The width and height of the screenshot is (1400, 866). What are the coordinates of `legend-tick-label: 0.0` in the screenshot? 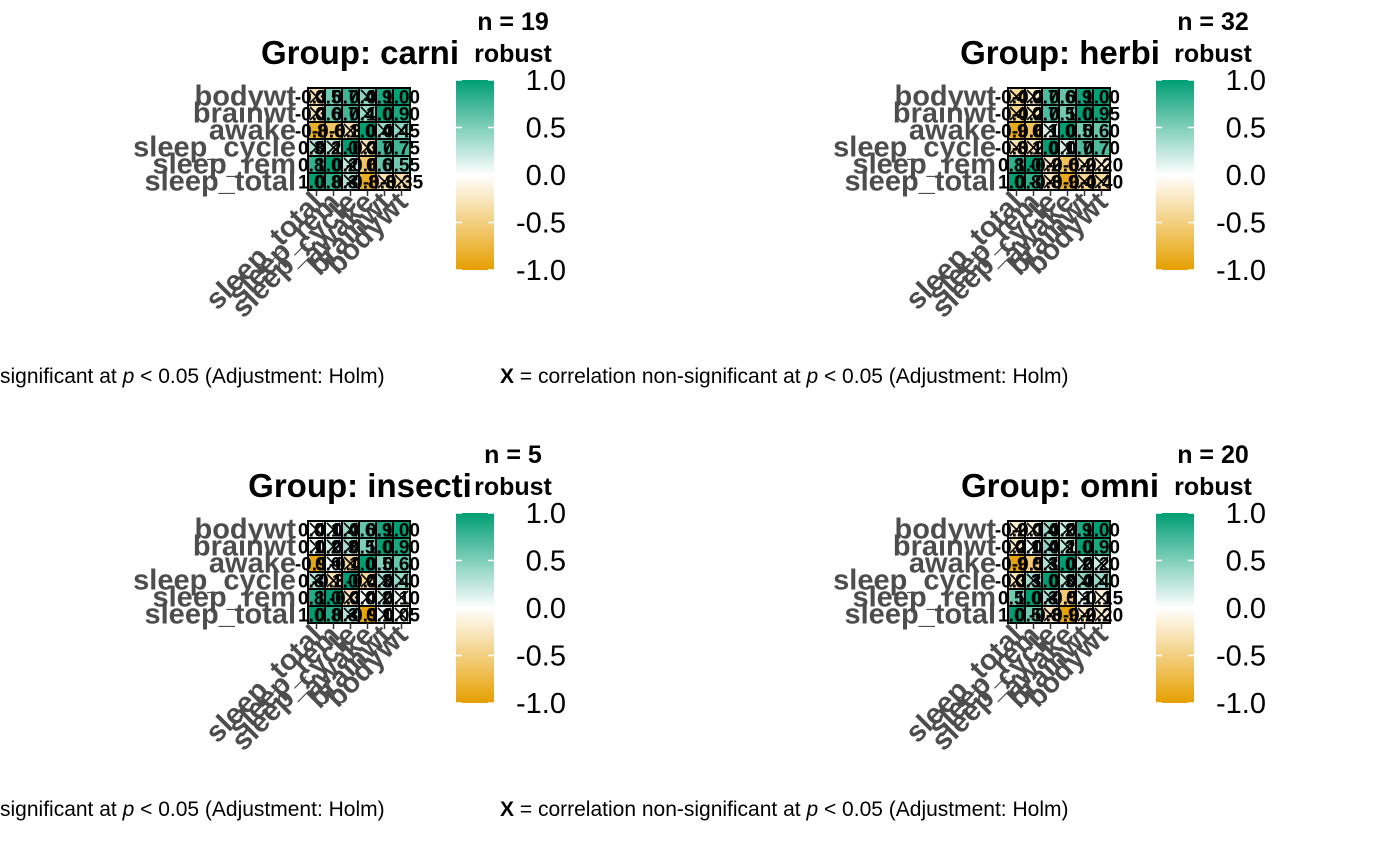 It's located at (546, 609).